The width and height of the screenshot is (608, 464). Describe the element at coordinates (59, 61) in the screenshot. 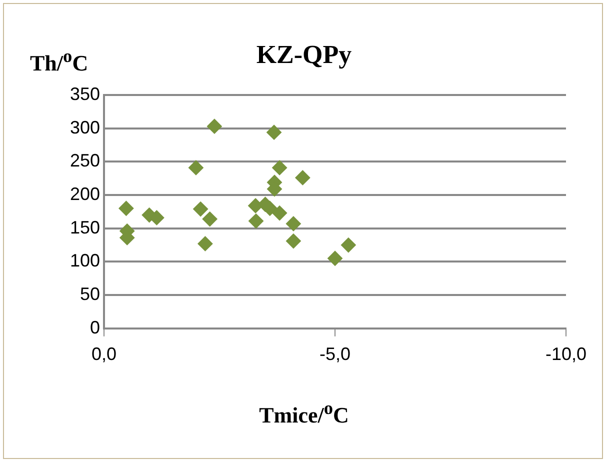

I see `y-axis-title: Th/$^{o}$C` at that location.